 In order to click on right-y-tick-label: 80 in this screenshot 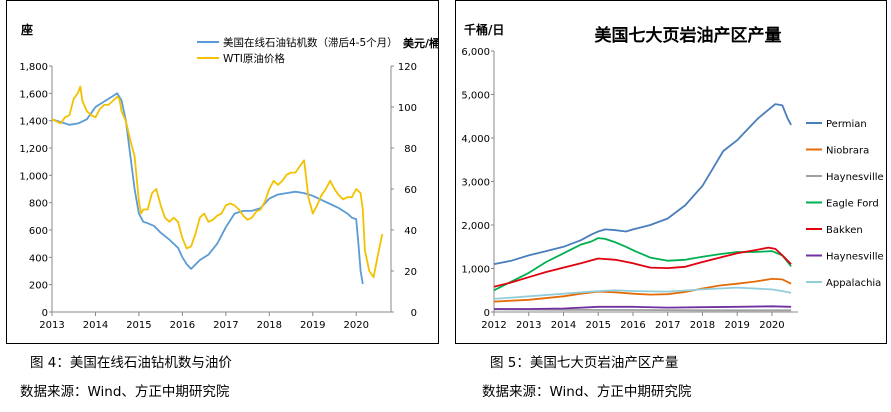, I will do `click(410, 149)`.